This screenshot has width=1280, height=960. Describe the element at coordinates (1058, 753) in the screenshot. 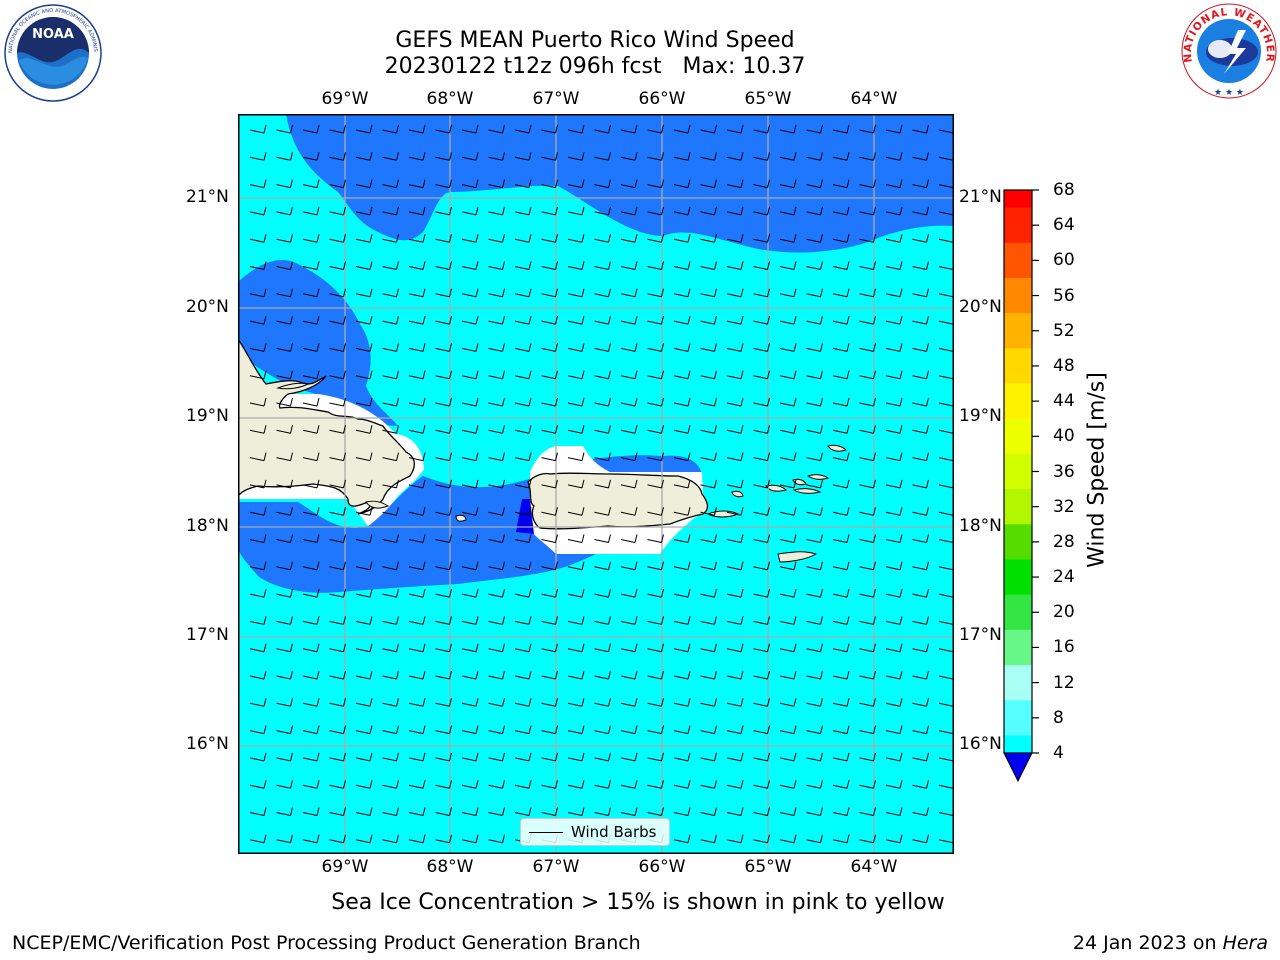

I see `colorbar-tick-label: 4` at that location.